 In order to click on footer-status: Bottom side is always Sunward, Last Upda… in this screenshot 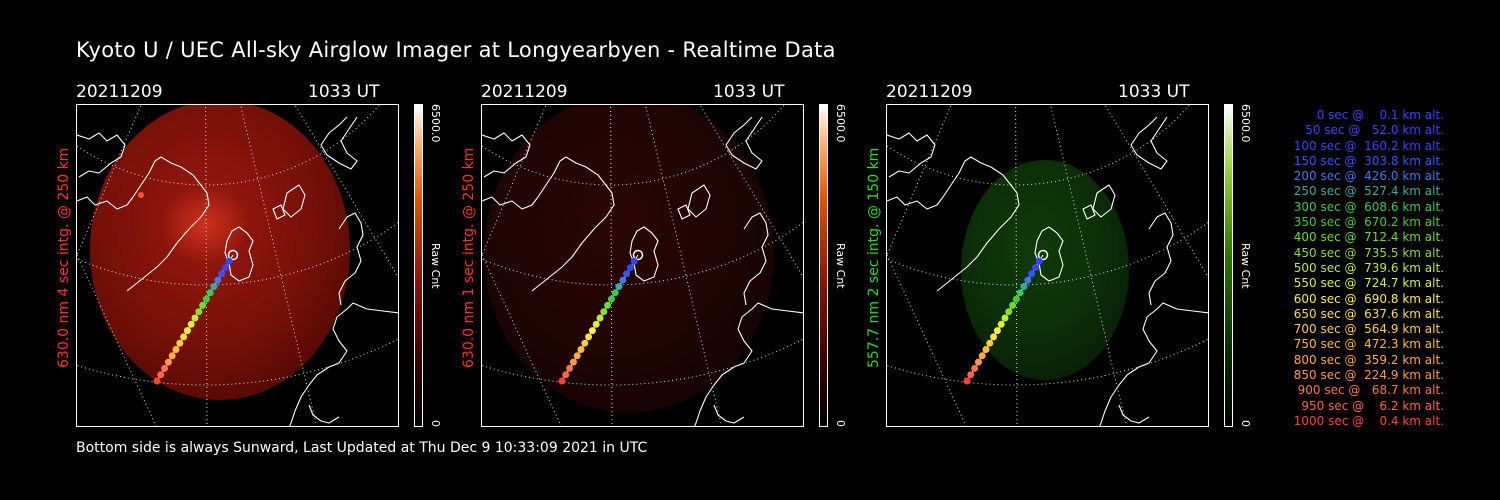, I will do `click(362, 448)`.